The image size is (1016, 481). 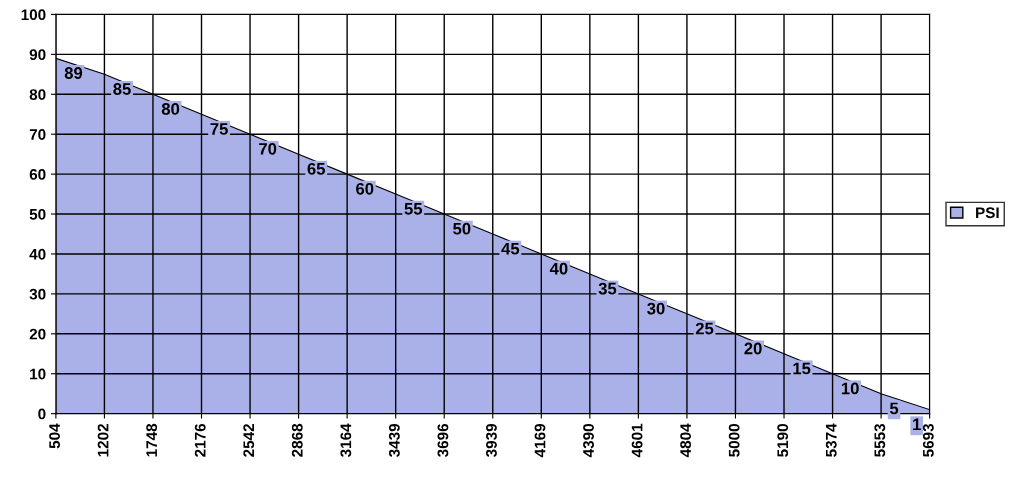 What do you see at coordinates (491, 440) in the screenshot?
I see `x-tick-label: 3939` at bounding box center [491, 440].